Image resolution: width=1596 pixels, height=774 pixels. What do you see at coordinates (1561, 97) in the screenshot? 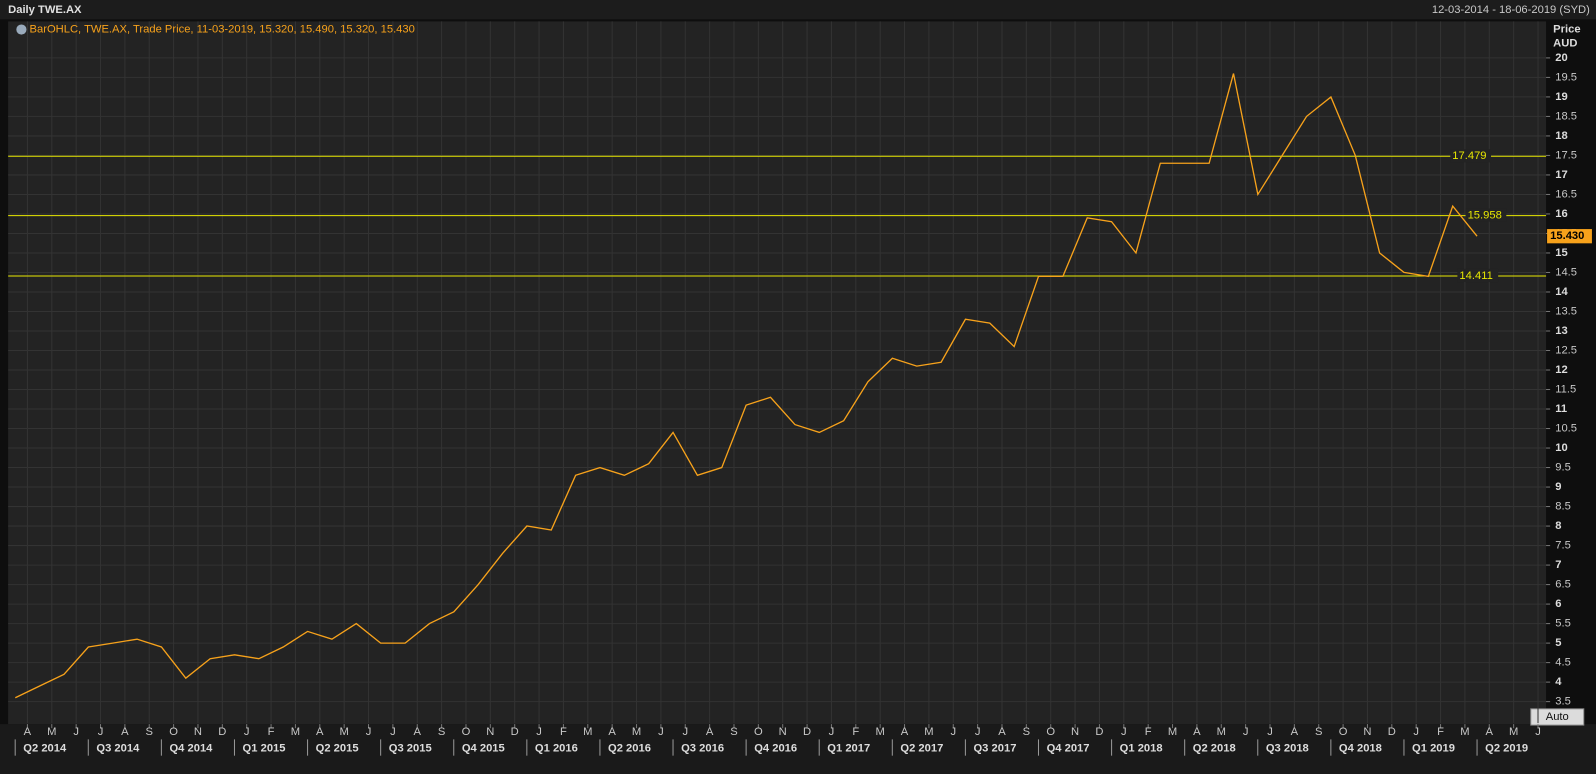
I see `y-tick-label: 19` at bounding box center [1561, 97].